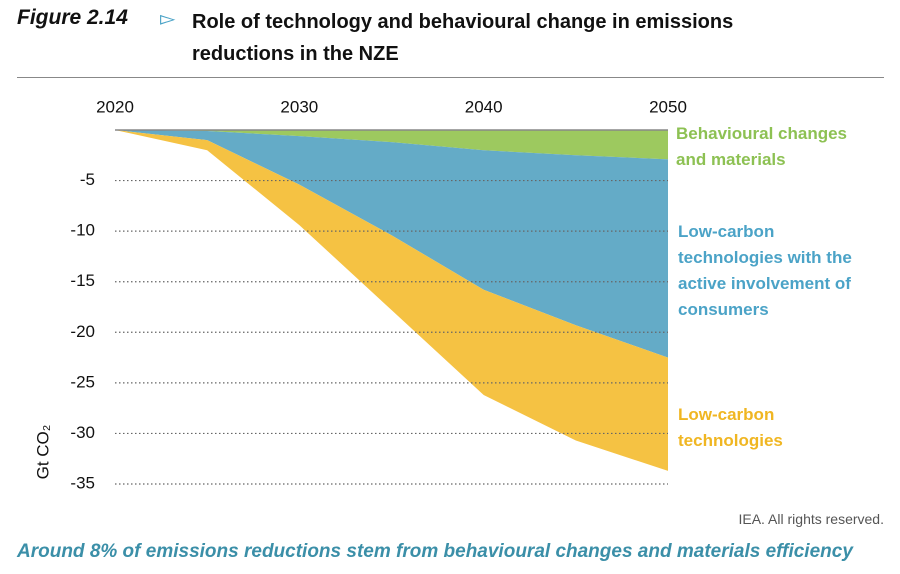 The height and width of the screenshot is (574, 900). Describe the element at coordinates (484, 106) in the screenshot. I see `x-tick-label: 2040` at that location.